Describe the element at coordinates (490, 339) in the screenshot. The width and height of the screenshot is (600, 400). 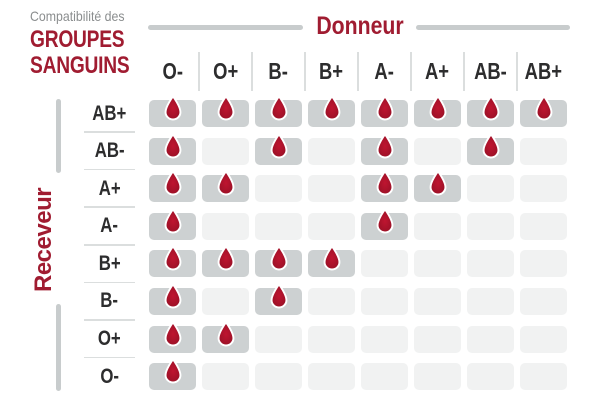
I see `cell-O+-from-AB--incompatible` at that location.